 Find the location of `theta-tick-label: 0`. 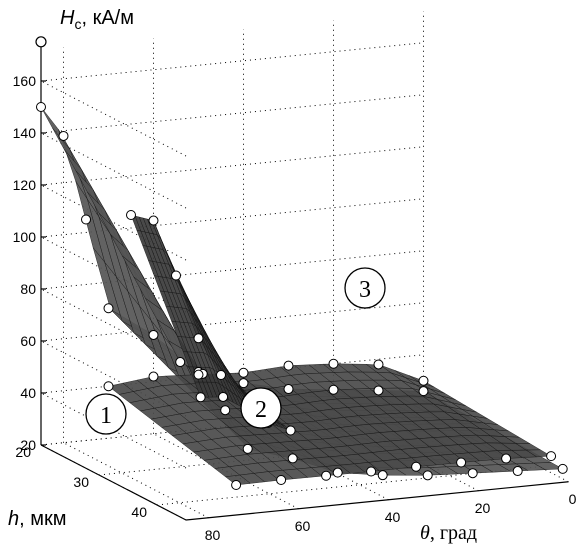

theta-tick-label: 0 is located at coordinates (573, 499).